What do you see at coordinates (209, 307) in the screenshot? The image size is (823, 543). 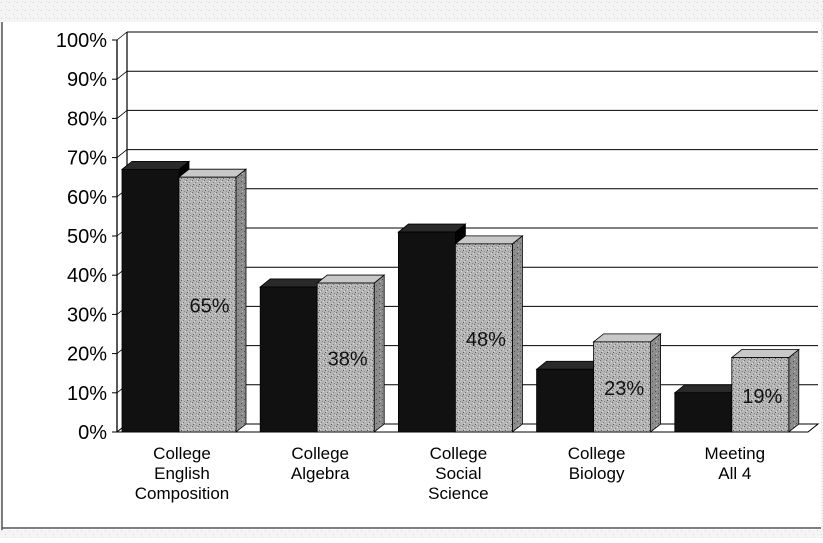 I see `data-label: 65%` at bounding box center [209, 307].